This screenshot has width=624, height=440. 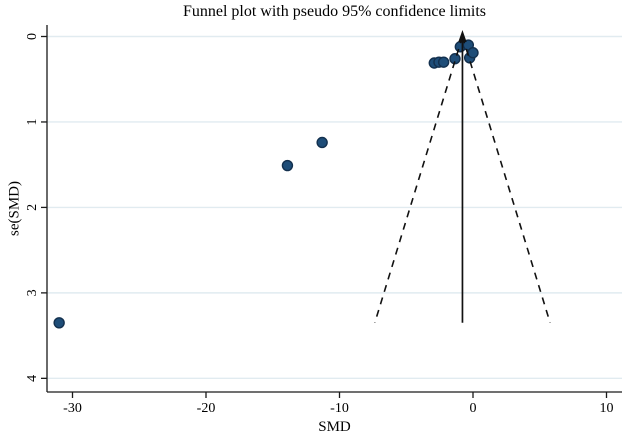 What do you see at coordinates (462, 36) in the screenshot?
I see `up-arrow-icon` at bounding box center [462, 36].